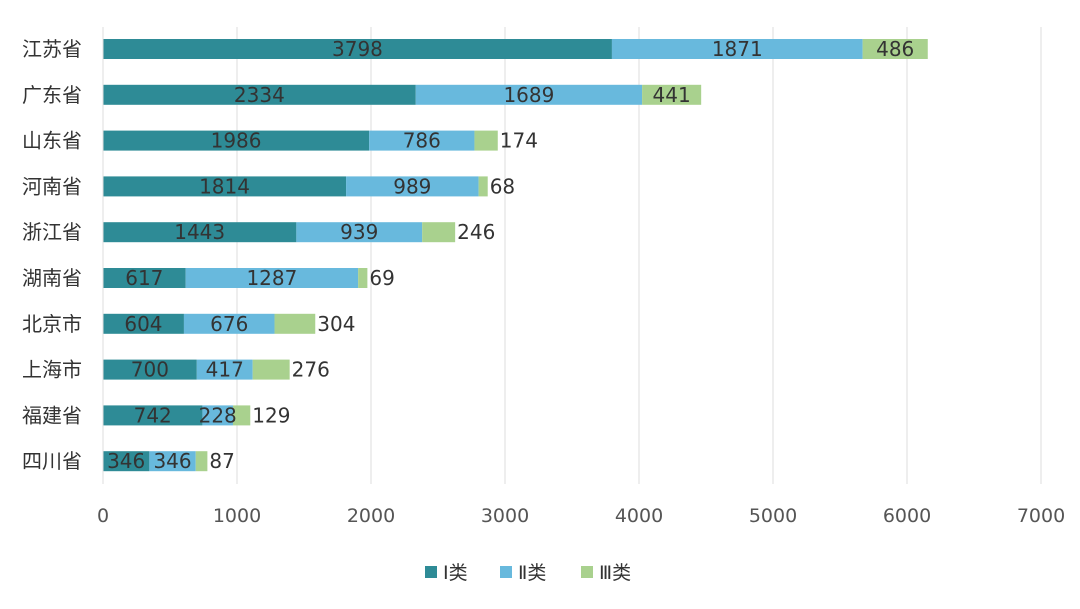  Describe the element at coordinates (52, 415) in the screenshot. I see `category-label: 福建省` at that location.